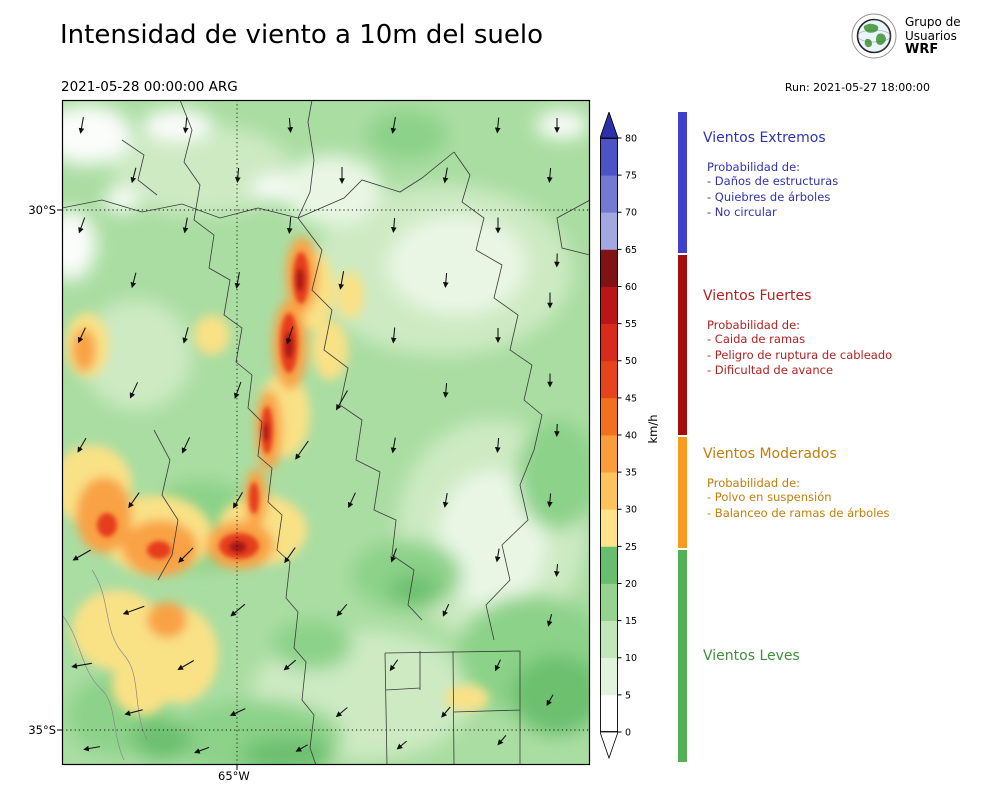 The width and height of the screenshot is (1000, 800). I want to click on colorbar-scale: 0 5 10 15 20 25 30 35 40 45 50 55 60 65 70 75 80, so click(618, 435).